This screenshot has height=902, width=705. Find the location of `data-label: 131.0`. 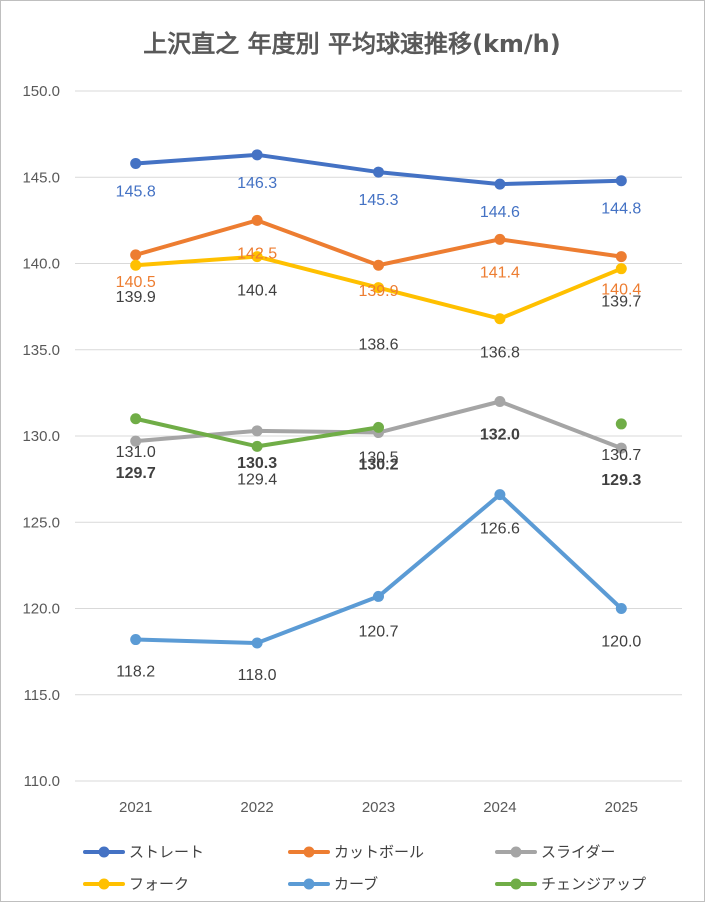

data-label: 131.0 is located at coordinates (136, 452).